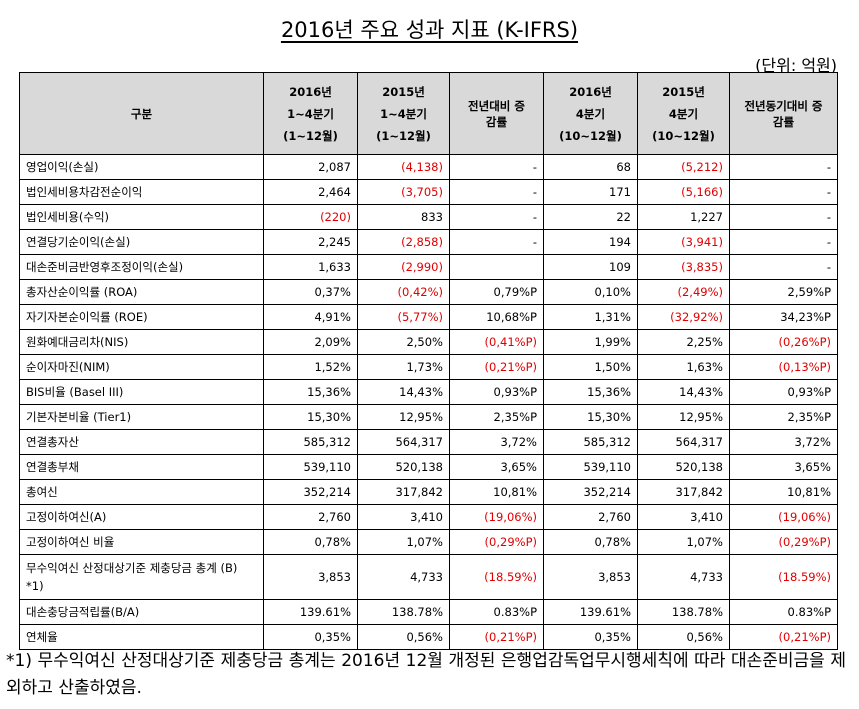  Describe the element at coordinates (783, 542) in the screenshot. I see `cell-c6: (0,29%P)` at that location.